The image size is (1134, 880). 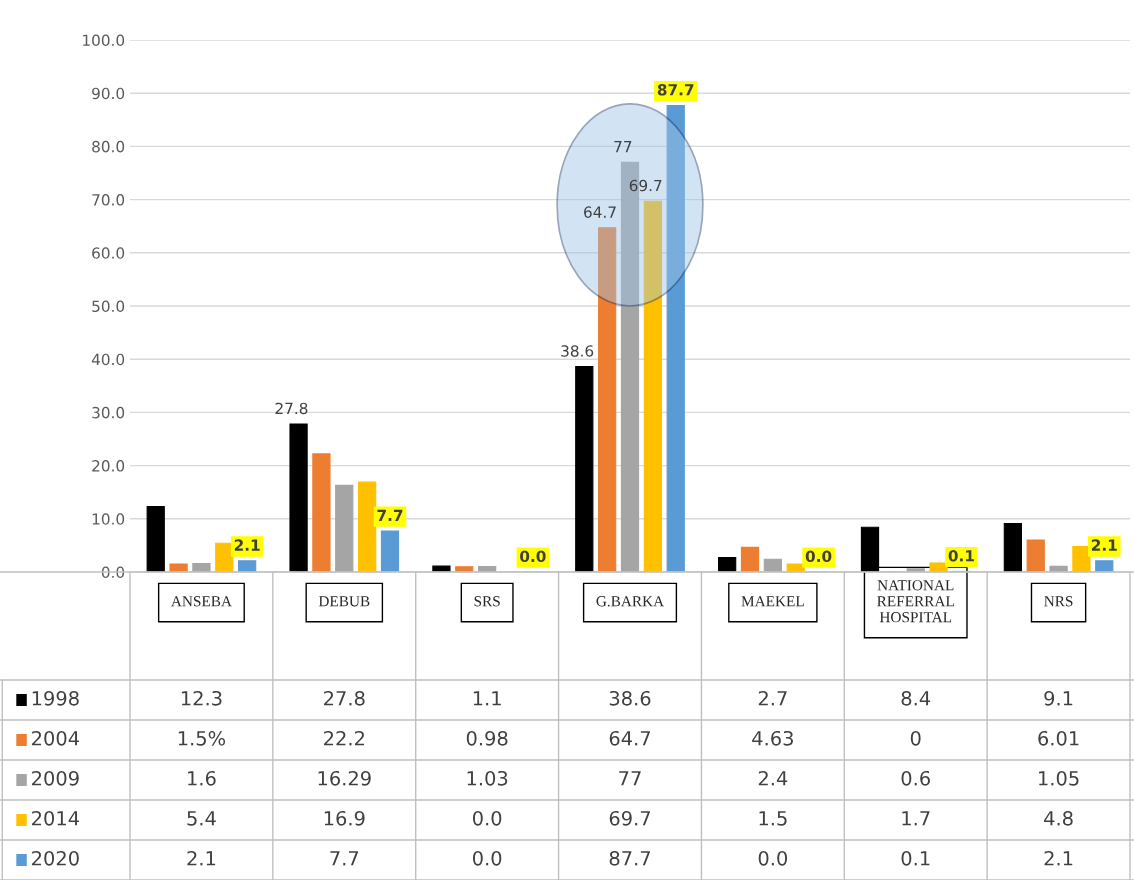 I want to click on data-label: 0.6, so click(x=915, y=778).